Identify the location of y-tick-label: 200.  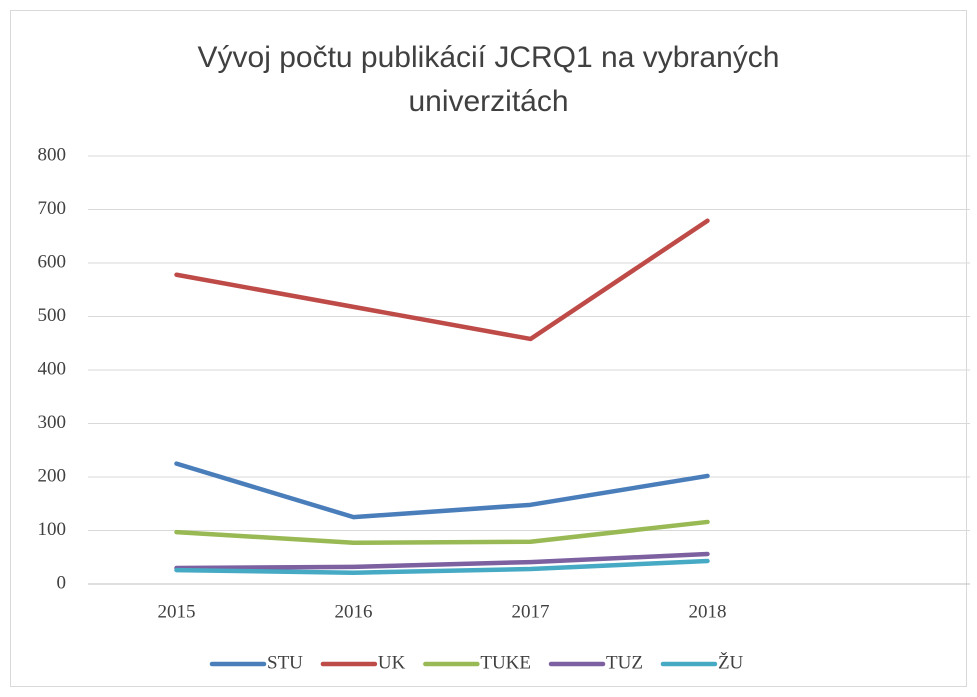
(52, 475).